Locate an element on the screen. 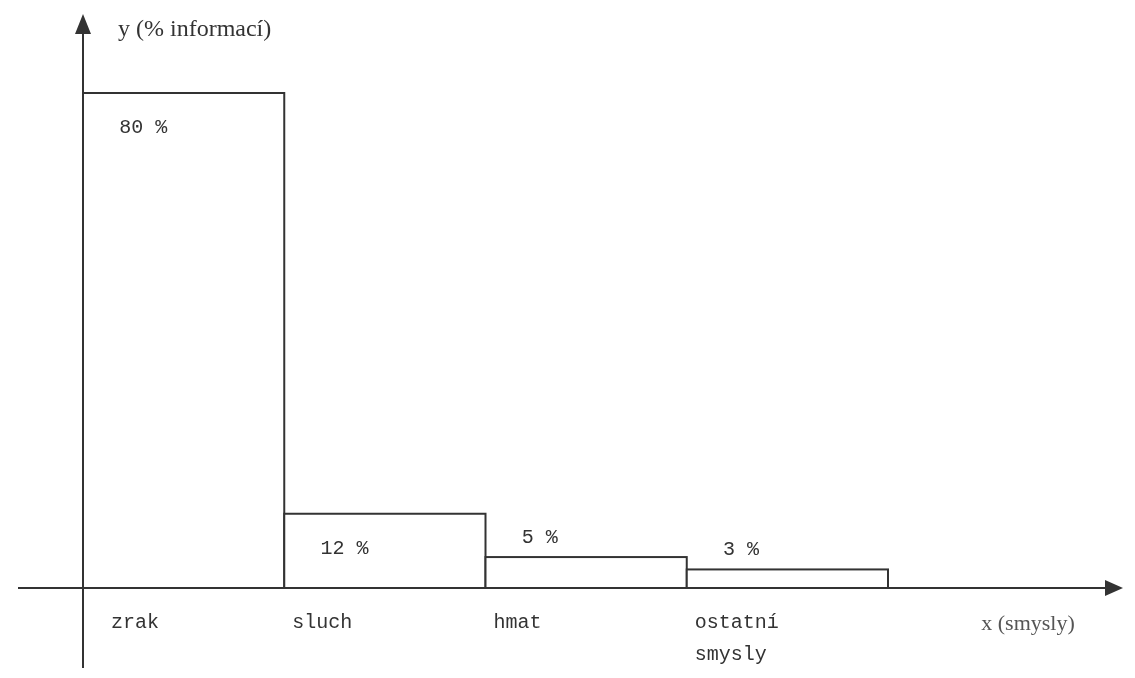  x-tick-label: zrak is located at coordinates (135, 622).